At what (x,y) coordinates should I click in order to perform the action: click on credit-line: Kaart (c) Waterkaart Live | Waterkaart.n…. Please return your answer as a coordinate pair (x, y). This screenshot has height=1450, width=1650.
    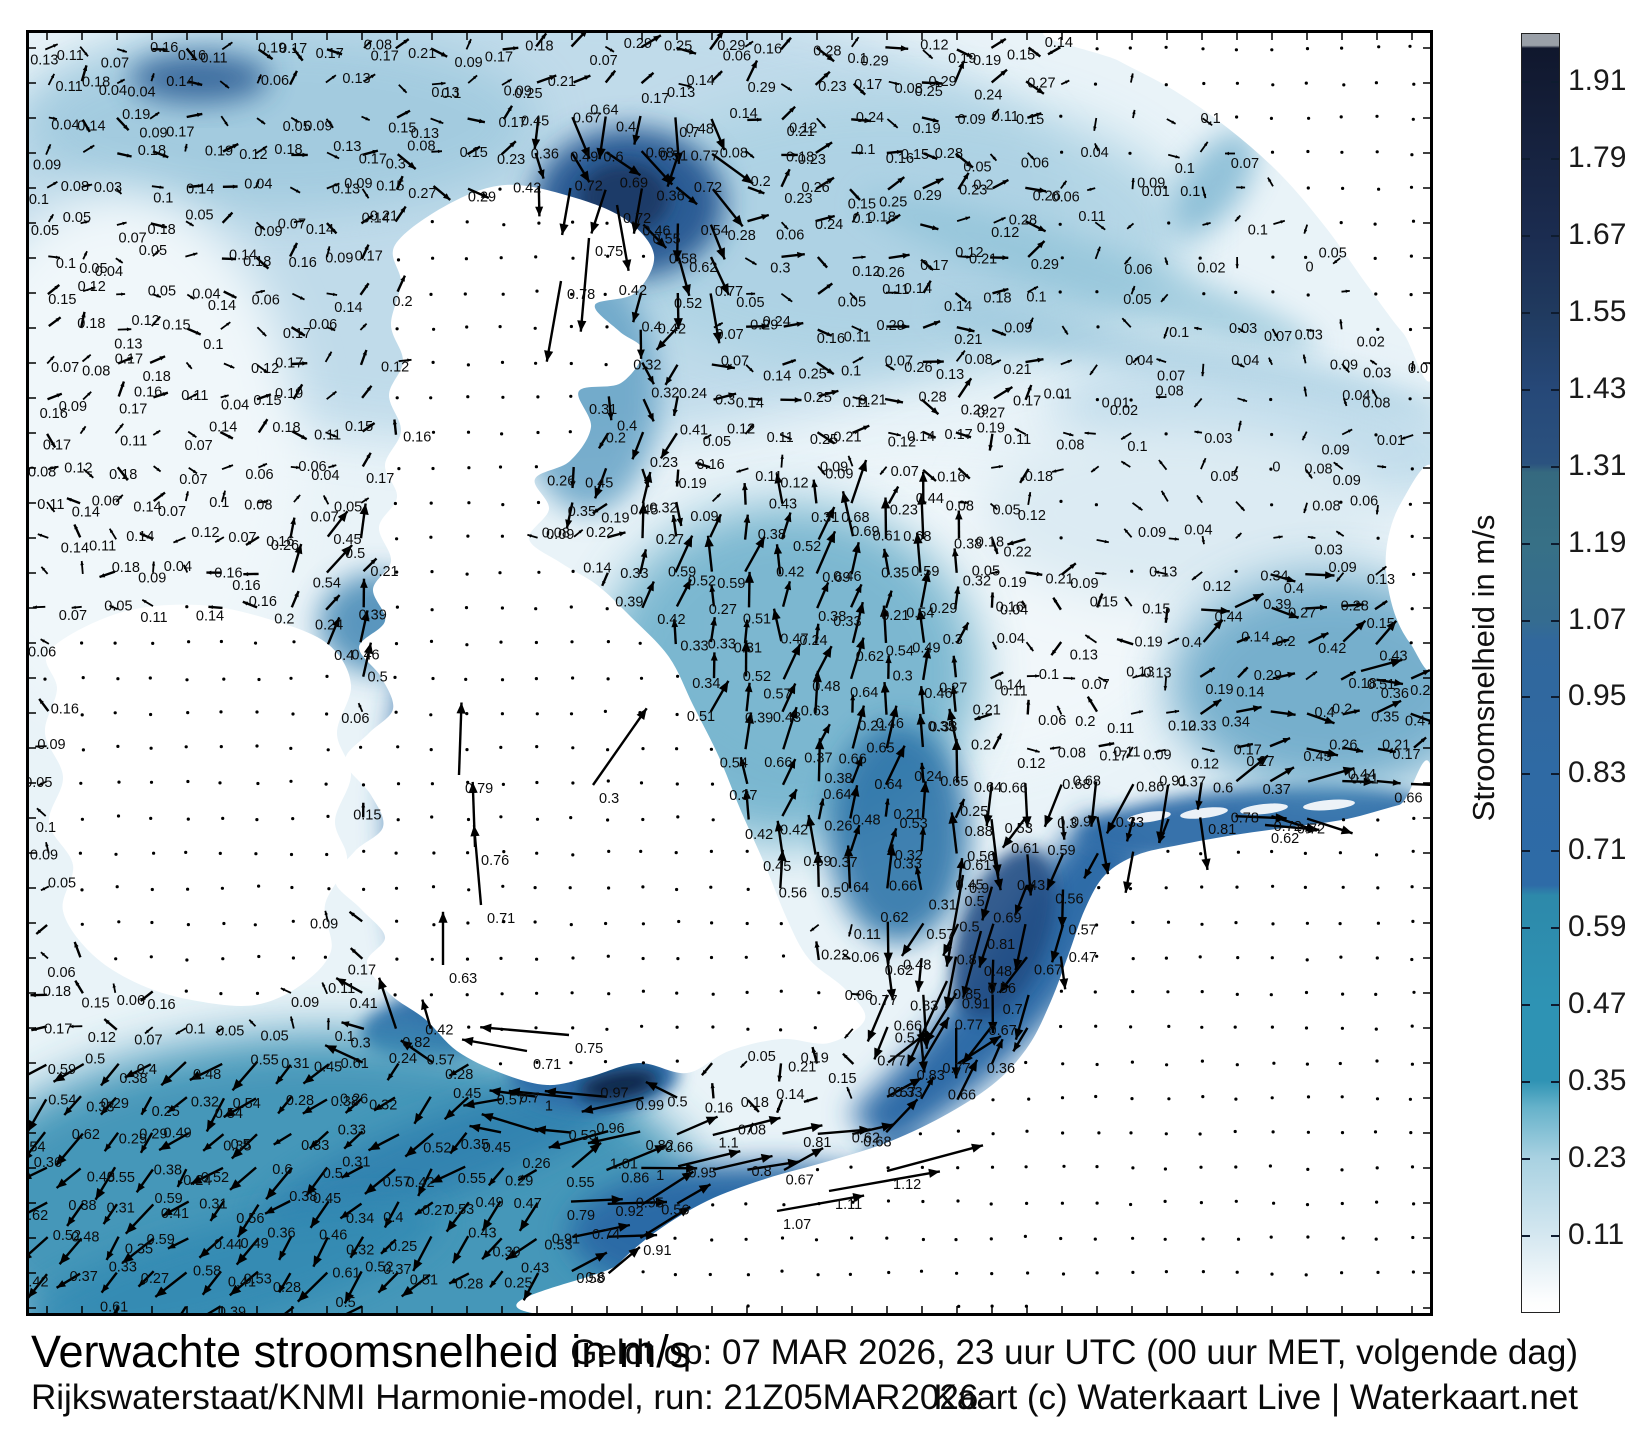
    Looking at the image, I should click on (1255, 1397).